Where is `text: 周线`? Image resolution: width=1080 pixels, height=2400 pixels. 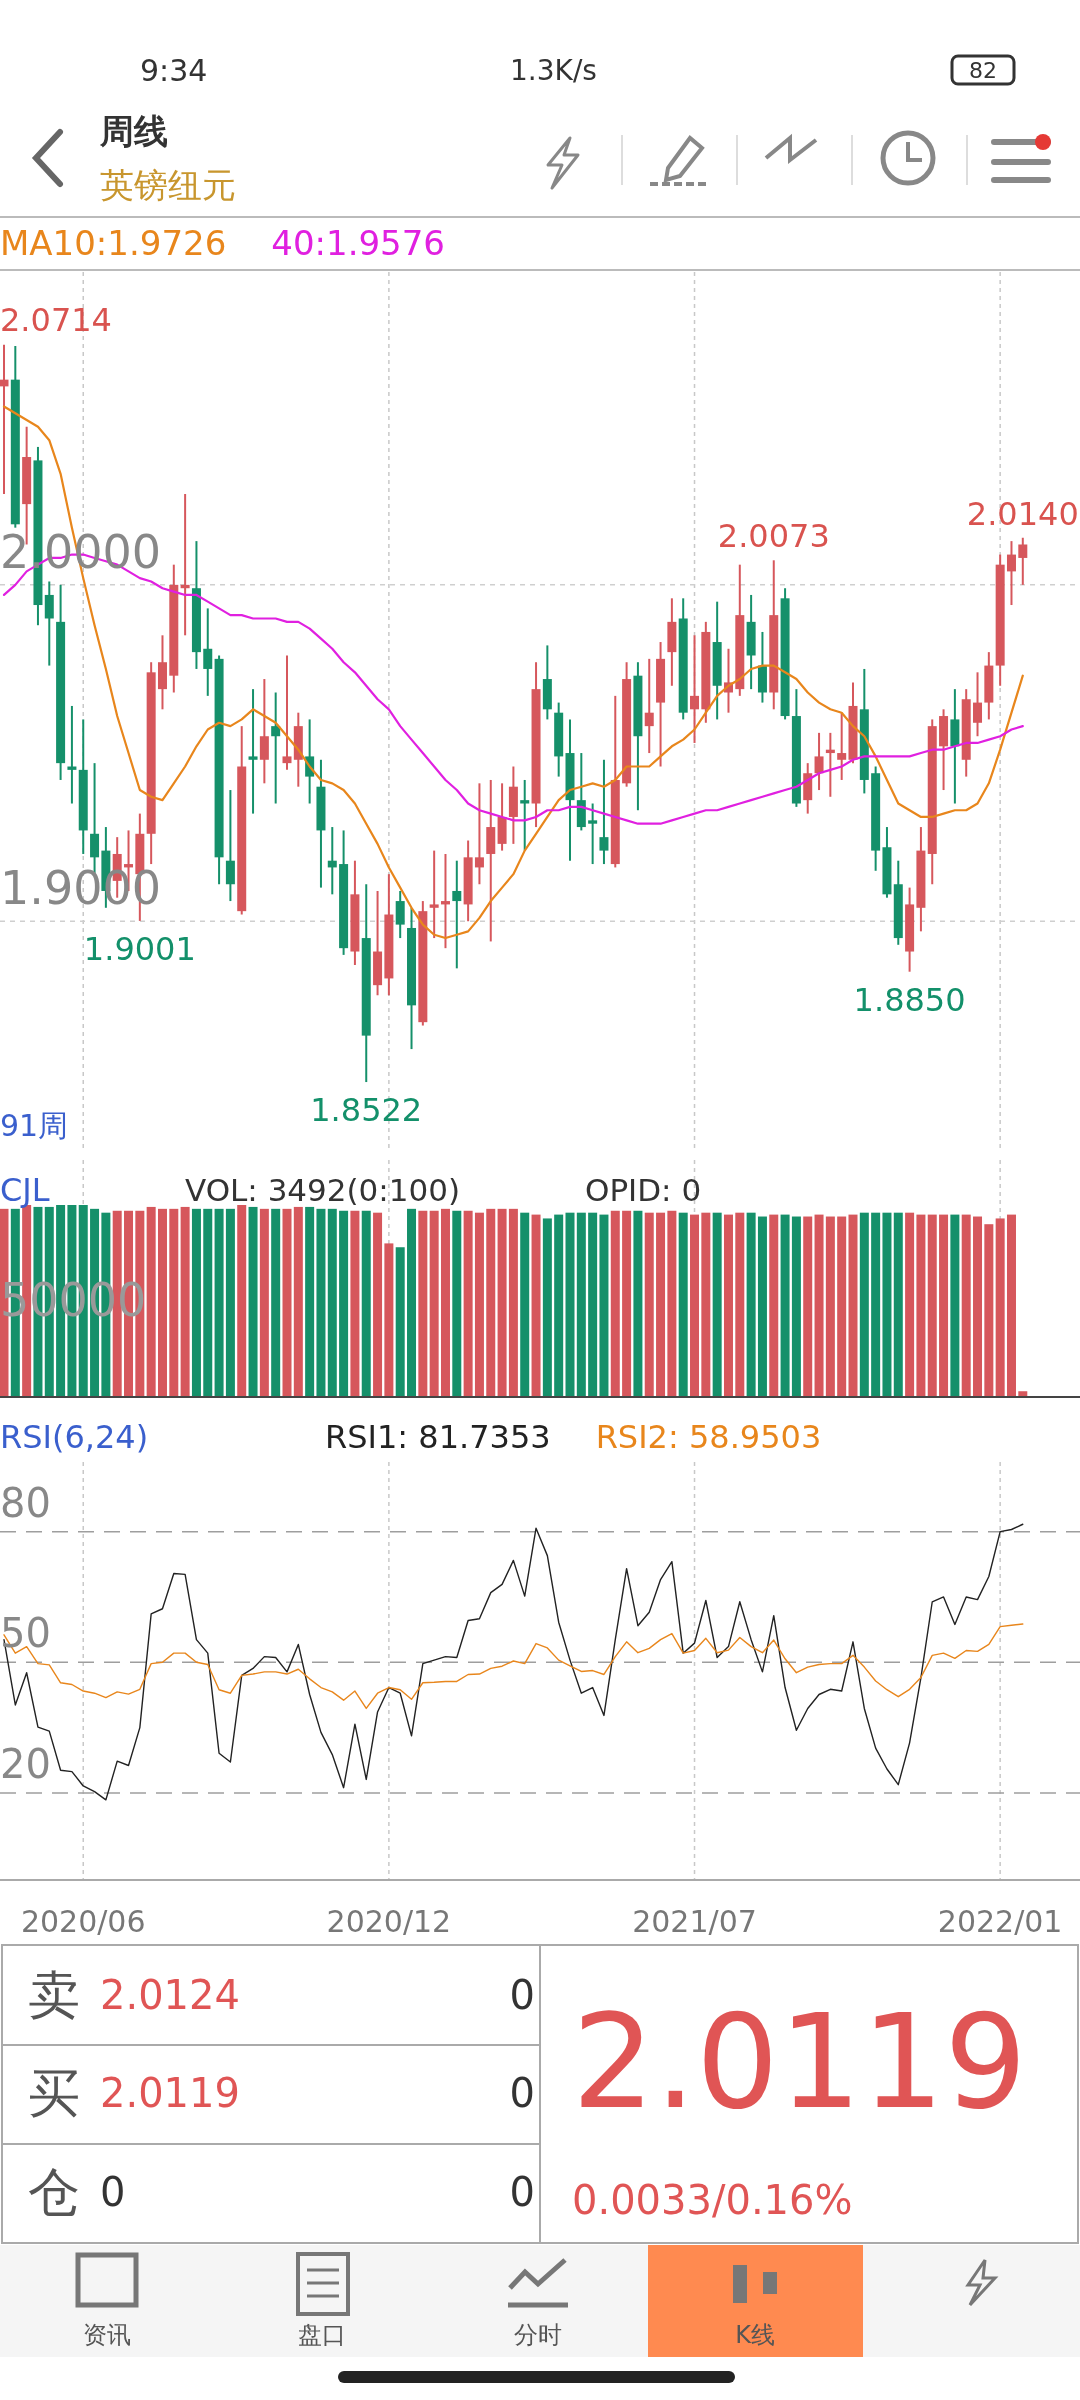
text: 周线 is located at coordinates (133, 131).